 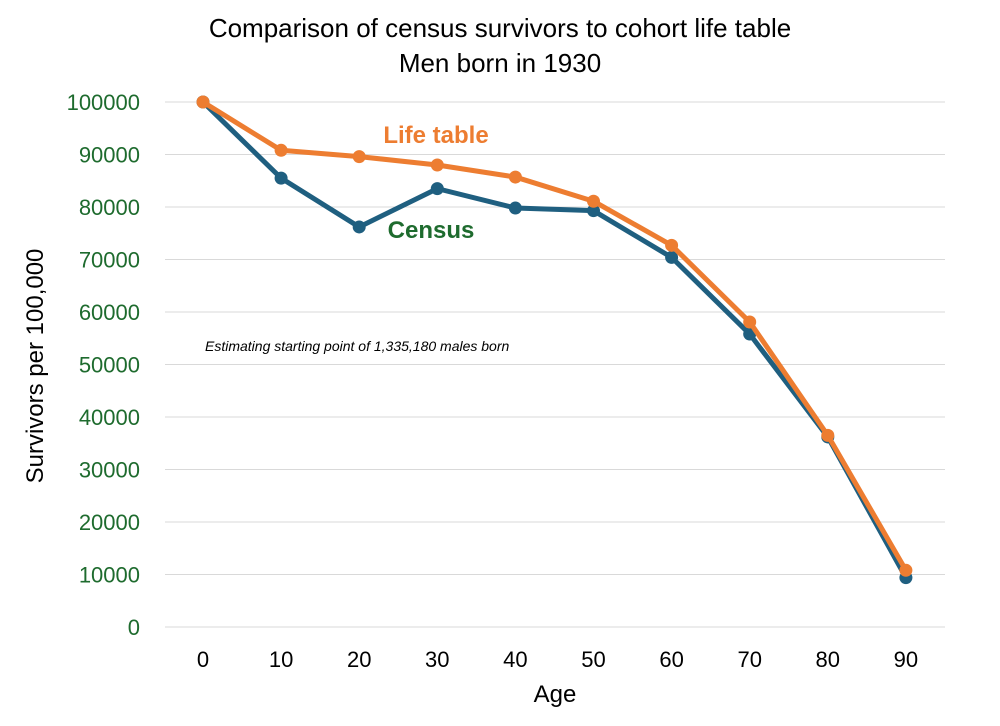 What do you see at coordinates (437, 659) in the screenshot?
I see `x-tick-label: 30` at bounding box center [437, 659].